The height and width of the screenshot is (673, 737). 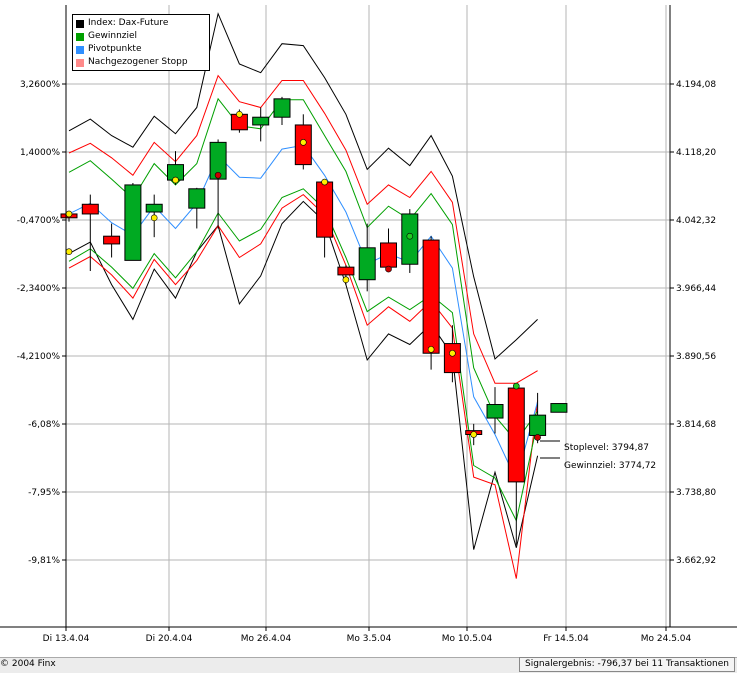 What do you see at coordinates (44, 561) in the screenshot?
I see `left-tick-label: -9,81%` at bounding box center [44, 561].